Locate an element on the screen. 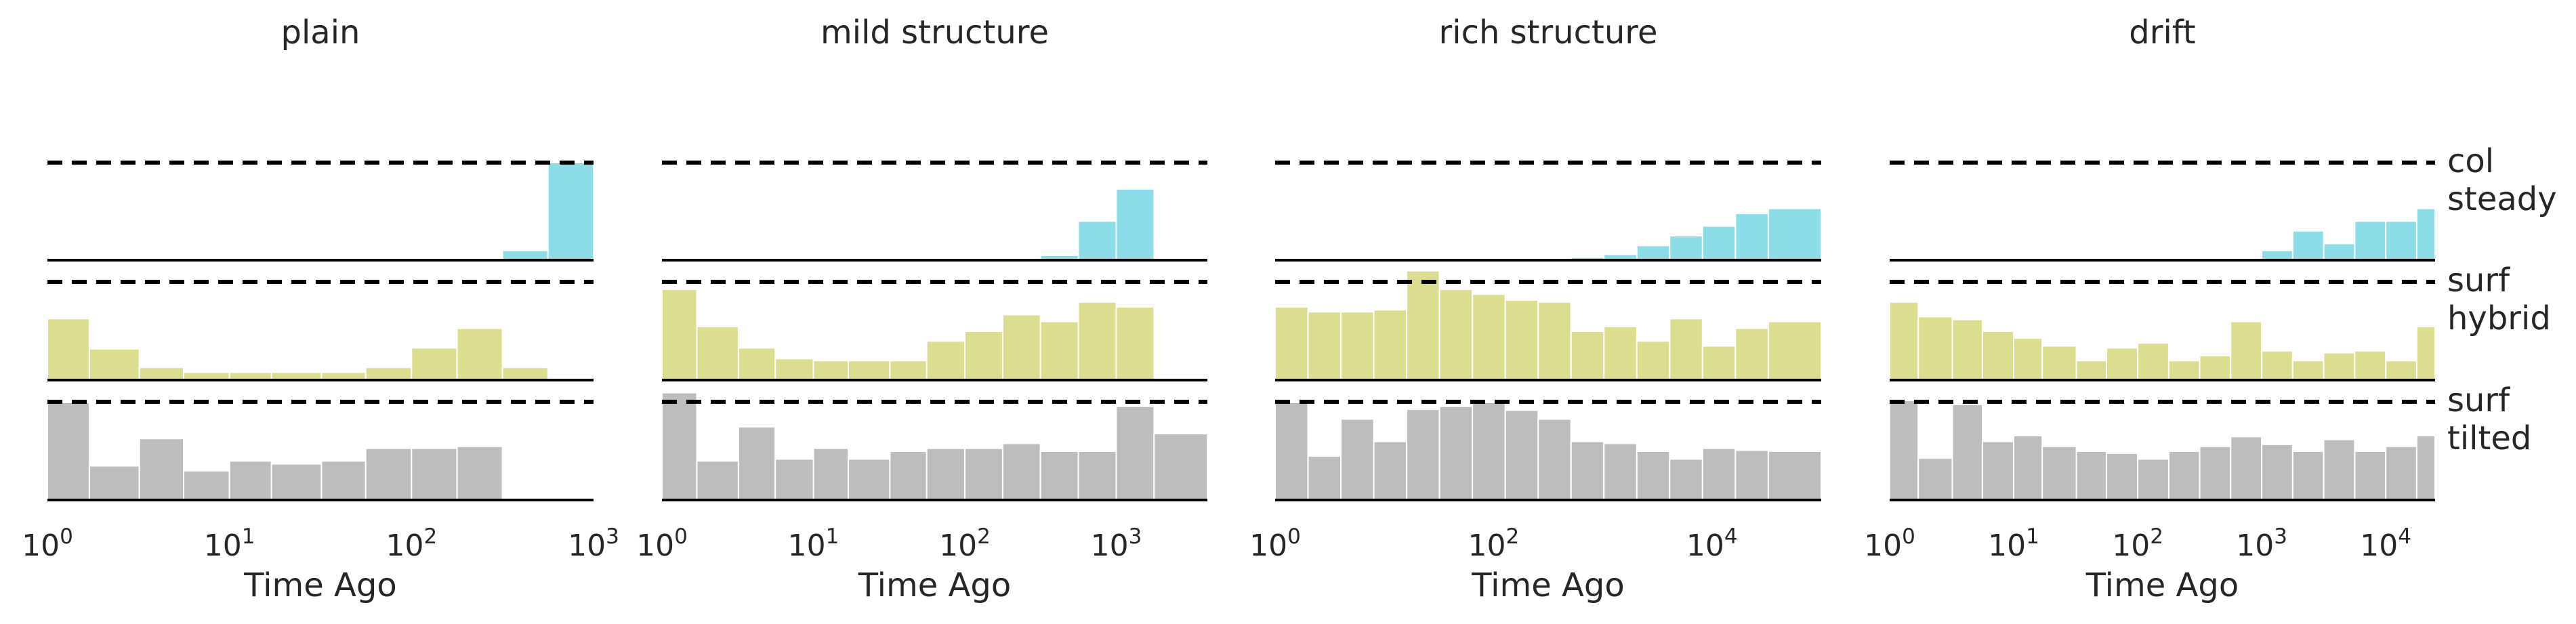 The image size is (2576, 624). x-tick-label: 10³ is located at coordinates (2261, 543).